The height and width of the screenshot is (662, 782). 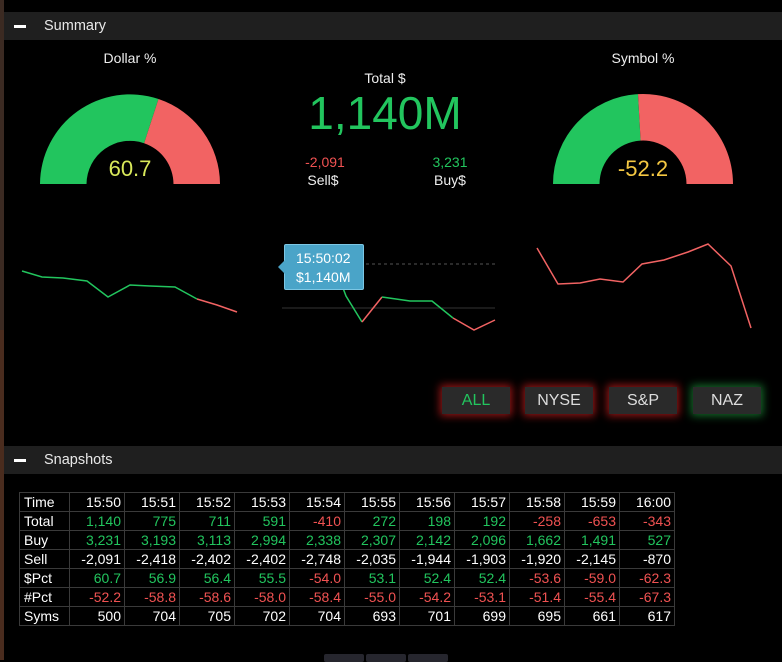 What do you see at coordinates (537, 540) in the screenshot?
I see `table-cell: 1,662` at bounding box center [537, 540].